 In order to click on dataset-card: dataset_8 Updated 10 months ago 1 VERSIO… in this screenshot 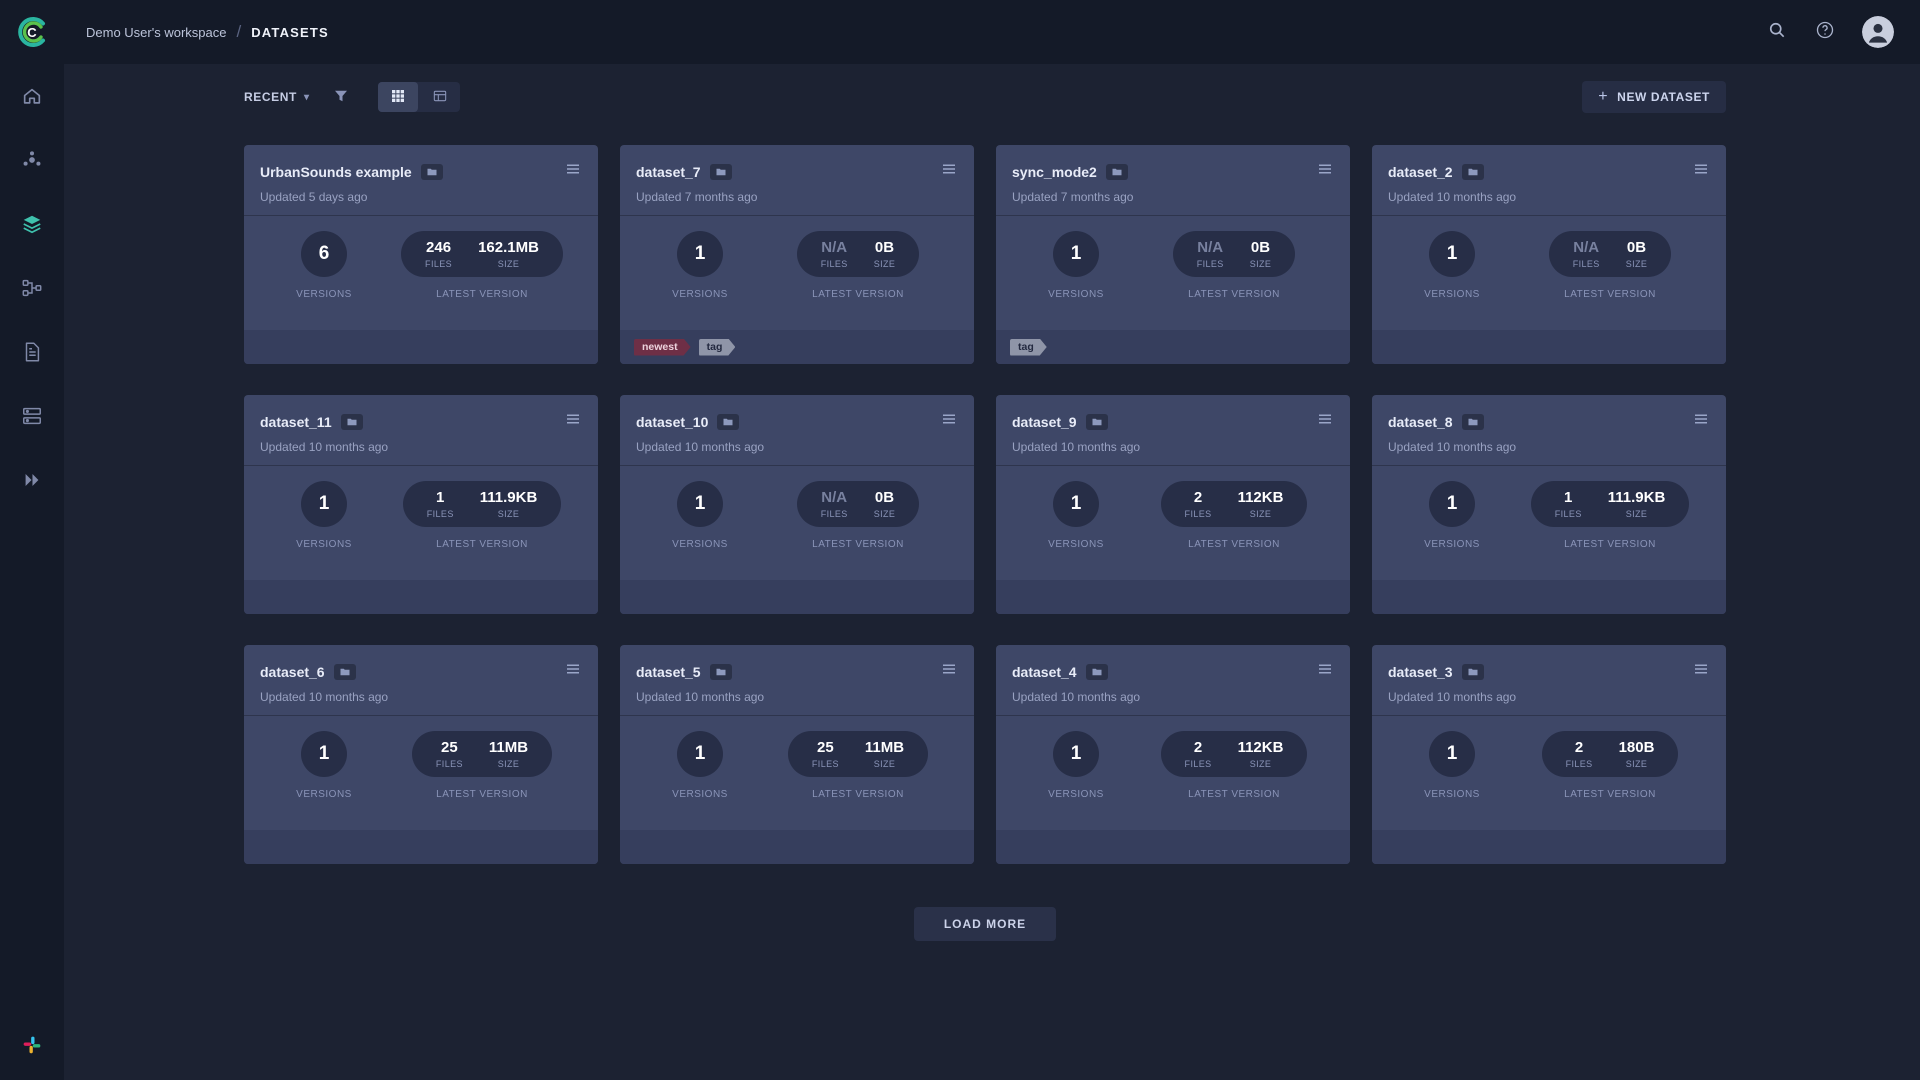, I will do `click(1549, 504)`.